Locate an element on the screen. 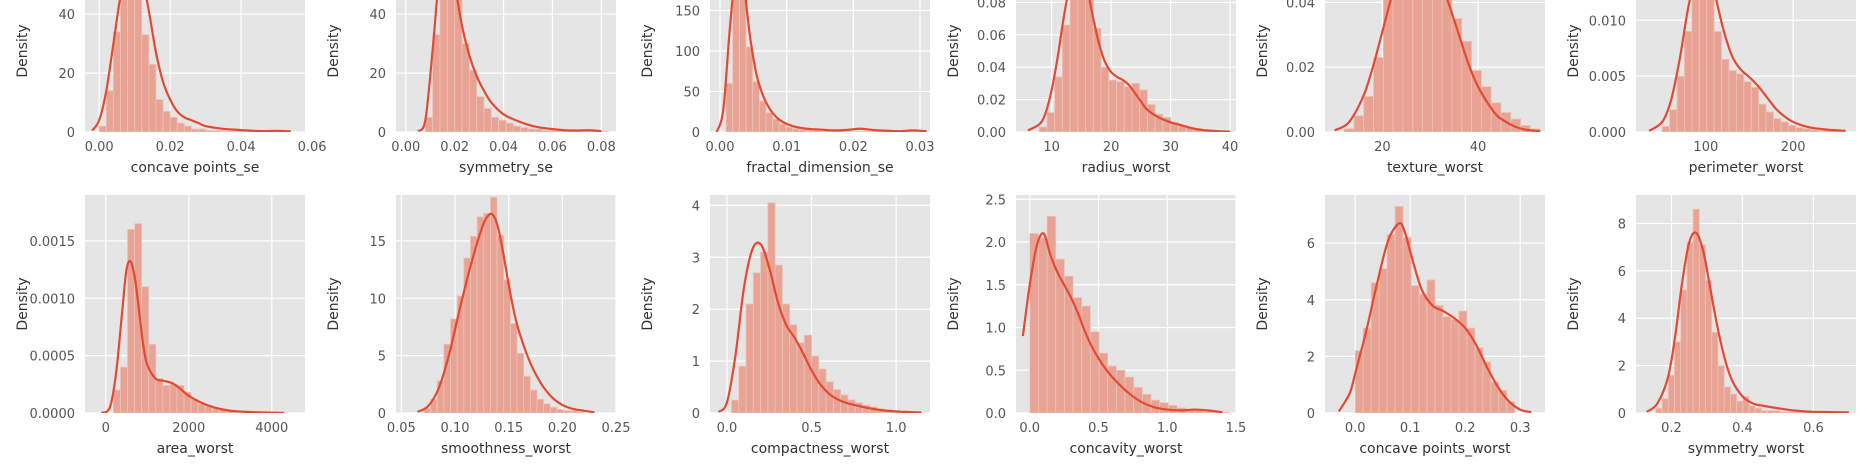 The height and width of the screenshot is (469, 1860). y-tick-label: 0 is located at coordinates (382, 133).